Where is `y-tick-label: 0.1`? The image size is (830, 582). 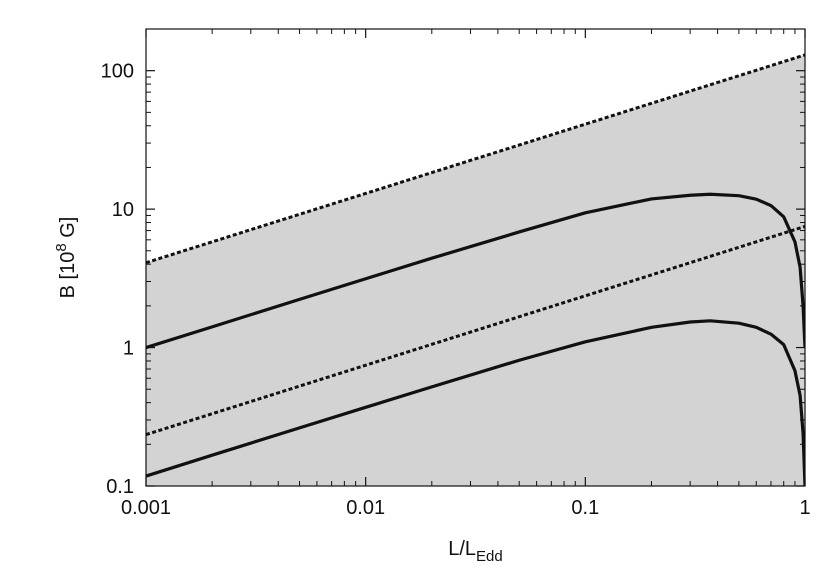
y-tick-label: 0.1 is located at coordinates (120, 487).